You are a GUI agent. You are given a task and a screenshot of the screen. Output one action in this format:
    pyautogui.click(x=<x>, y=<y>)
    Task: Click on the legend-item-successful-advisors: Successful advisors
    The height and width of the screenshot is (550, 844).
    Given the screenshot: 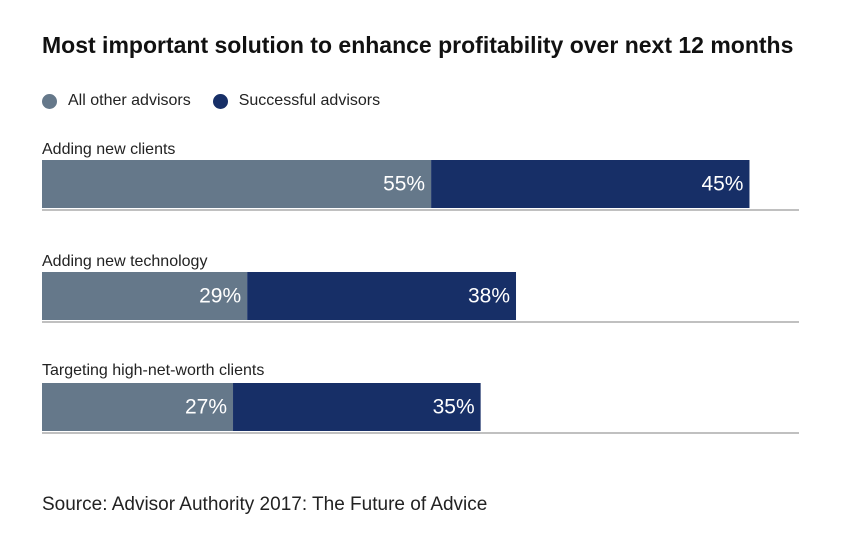 What is the action you would take?
    pyautogui.click(x=296, y=101)
    